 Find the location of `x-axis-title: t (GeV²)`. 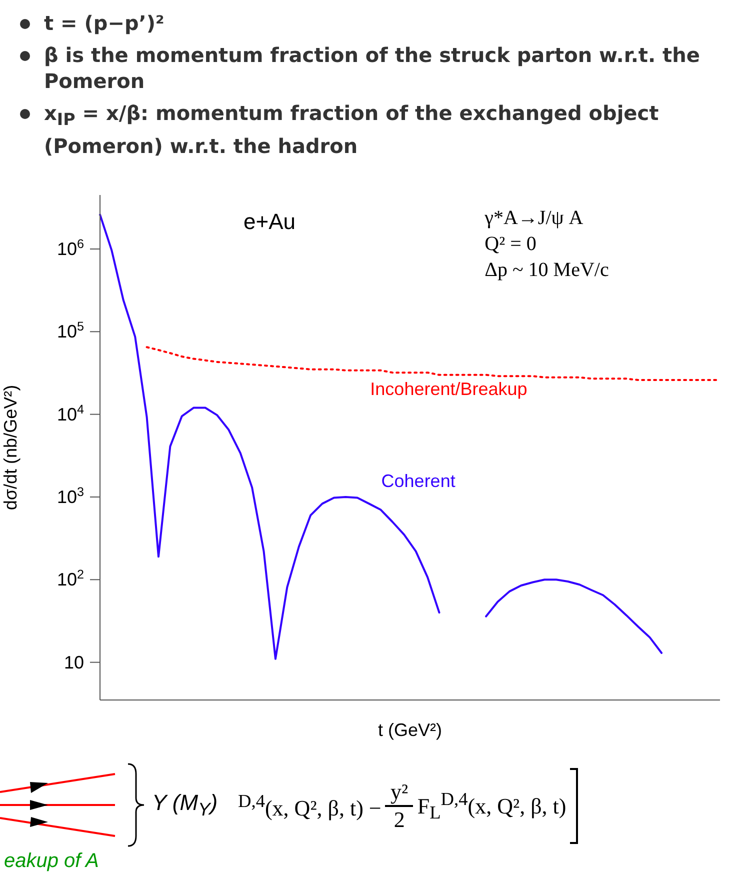

x-axis-title: t (GeV²) is located at coordinates (410, 730).